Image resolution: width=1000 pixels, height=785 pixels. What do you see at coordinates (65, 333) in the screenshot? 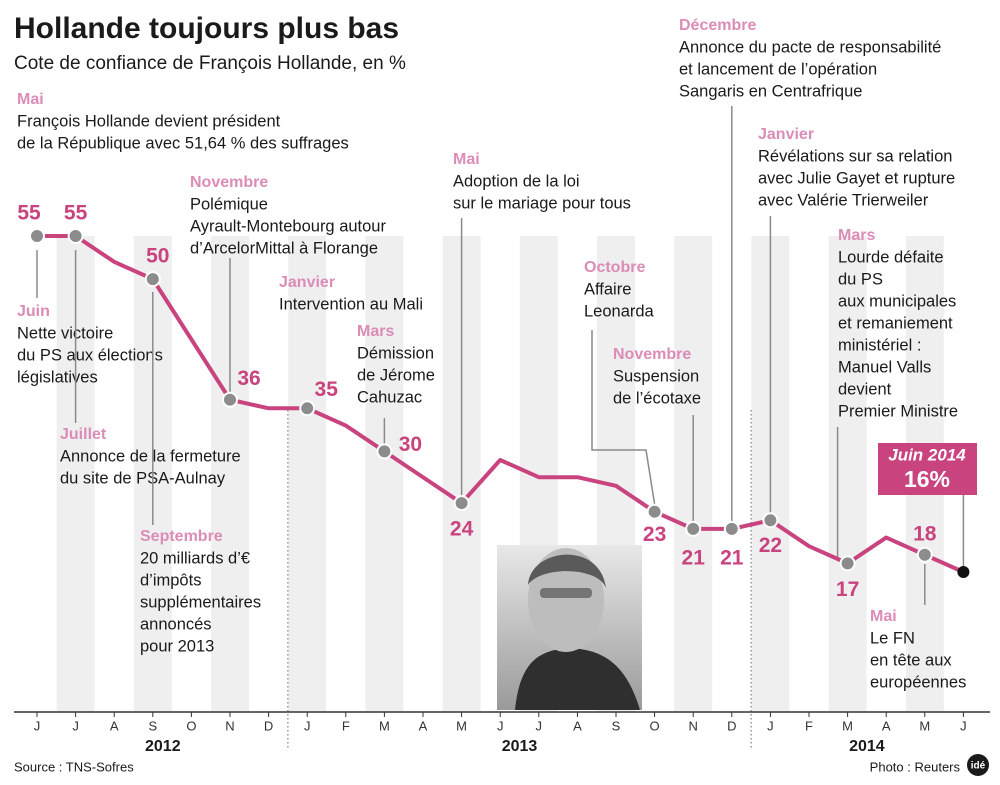
I see `annotation-text: Nette victoire` at bounding box center [65, 333].